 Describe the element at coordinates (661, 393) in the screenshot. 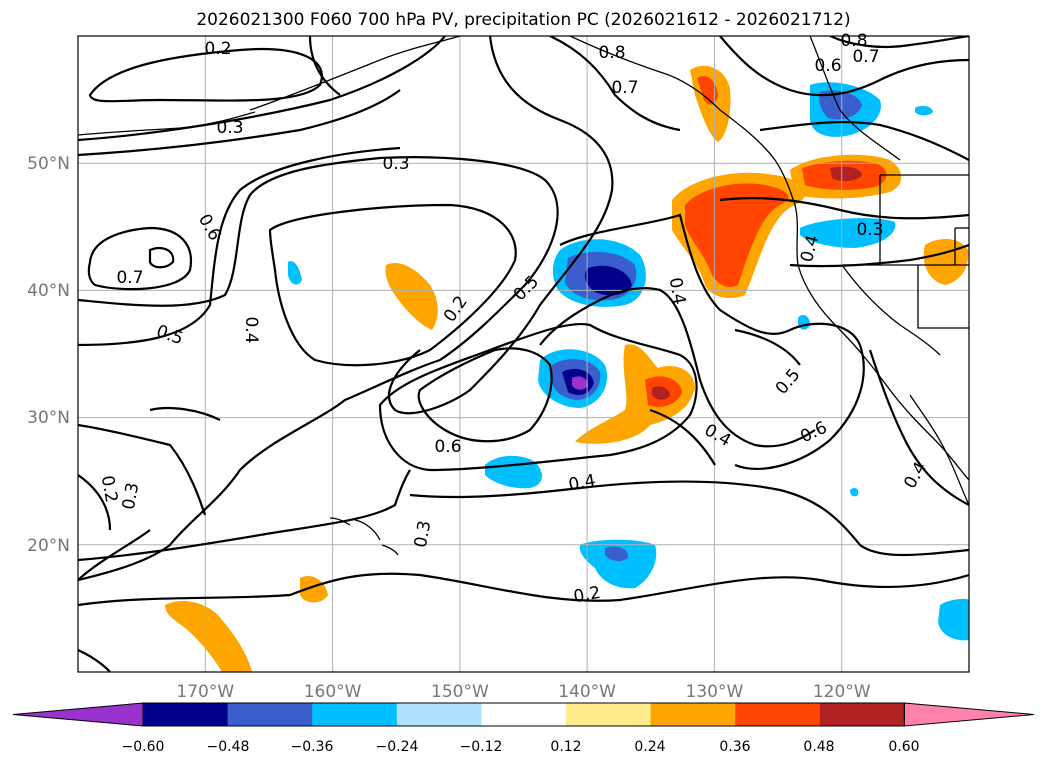

I see `precip-blob-st-dark` at that location.